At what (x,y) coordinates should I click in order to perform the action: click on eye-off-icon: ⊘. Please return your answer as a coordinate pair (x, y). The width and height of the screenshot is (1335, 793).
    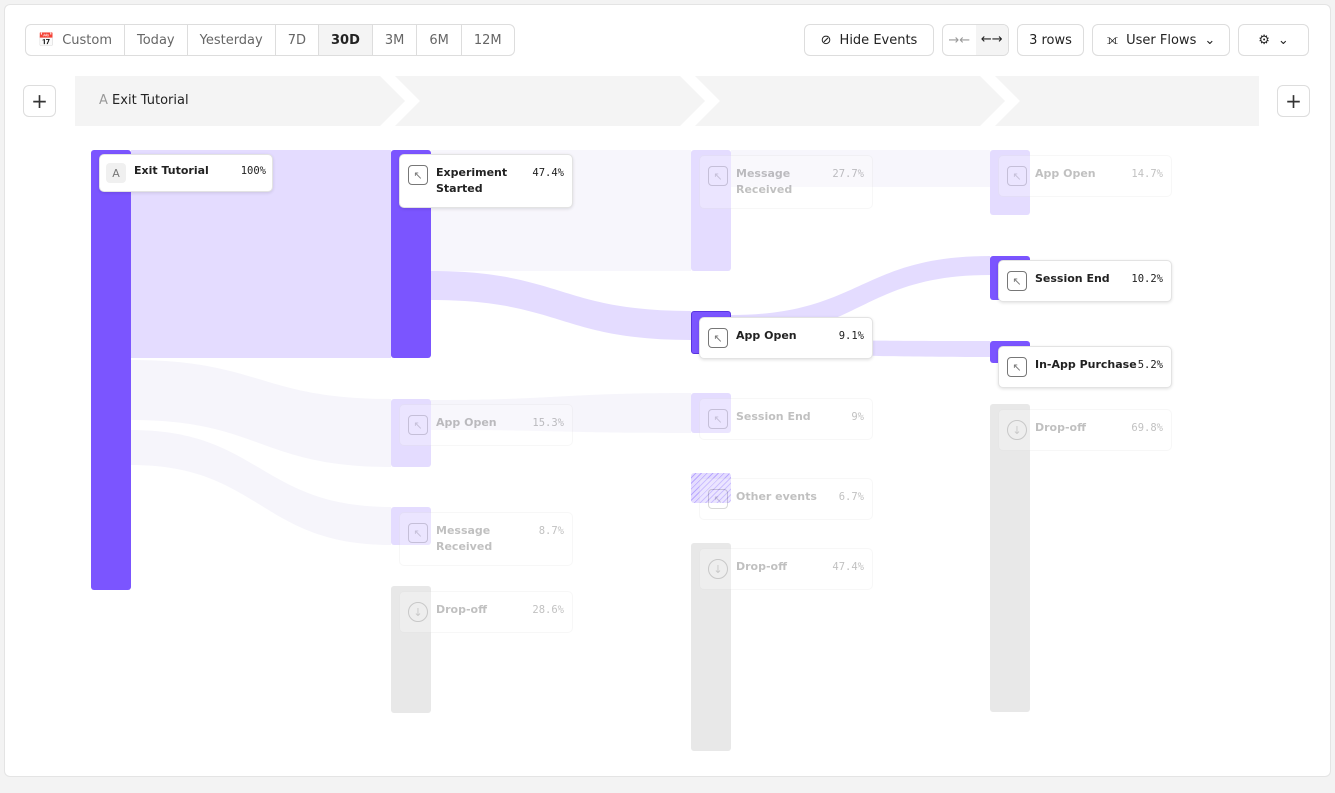
    Looking at the image, I should click on (826, 40).